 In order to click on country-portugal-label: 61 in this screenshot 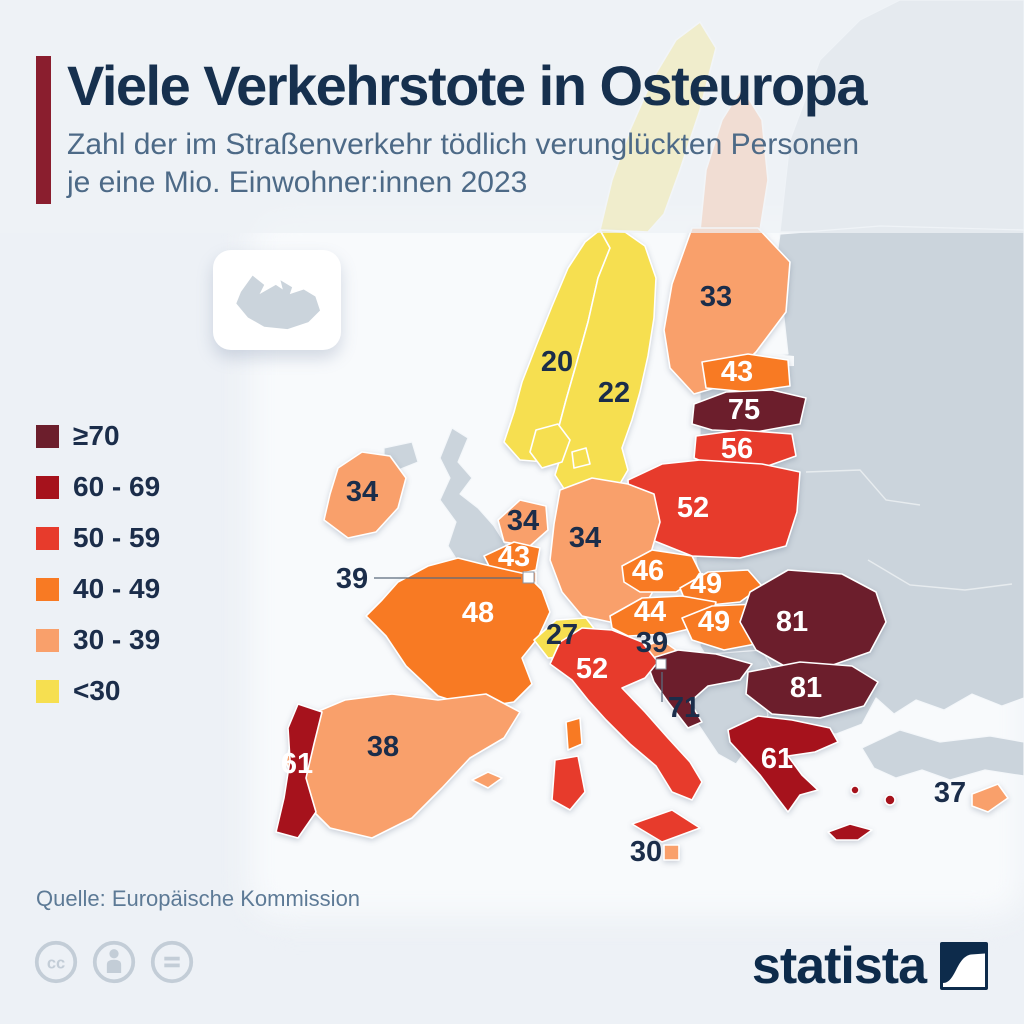, I will do `click(297, 764)`.